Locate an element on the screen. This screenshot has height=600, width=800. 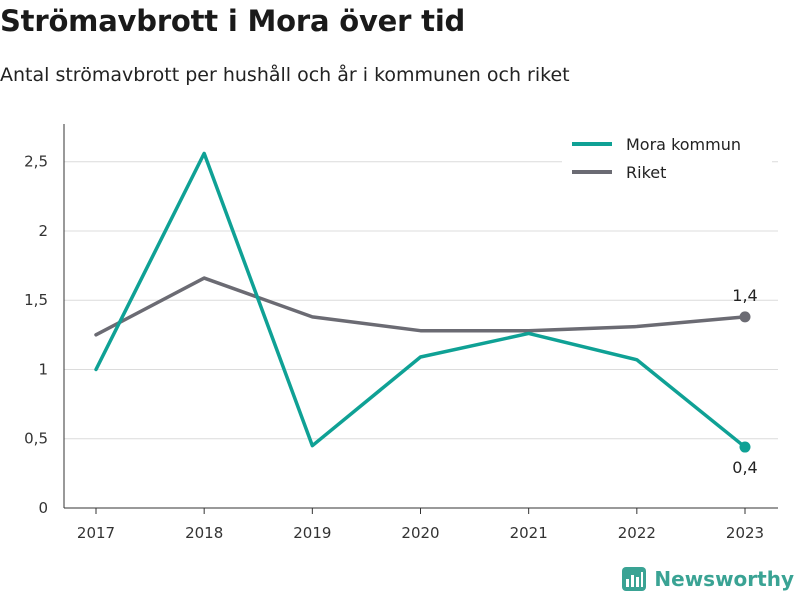
y-tick-label: 2 is located at coordinates (43, 231).